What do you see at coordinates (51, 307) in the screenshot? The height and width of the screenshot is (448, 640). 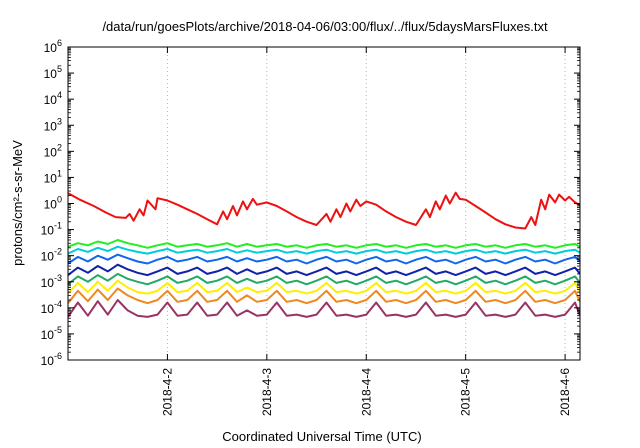 I see `y-tick-label: 10⁻⁴` at bounding box center [51, 307].